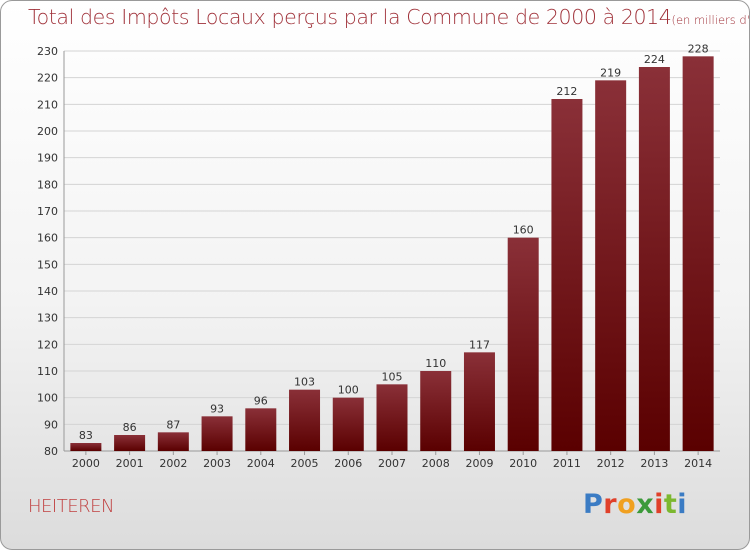  Describe the element at coordinates (593, 504) in the screenshot. I see `logo-letter: P` at that location.